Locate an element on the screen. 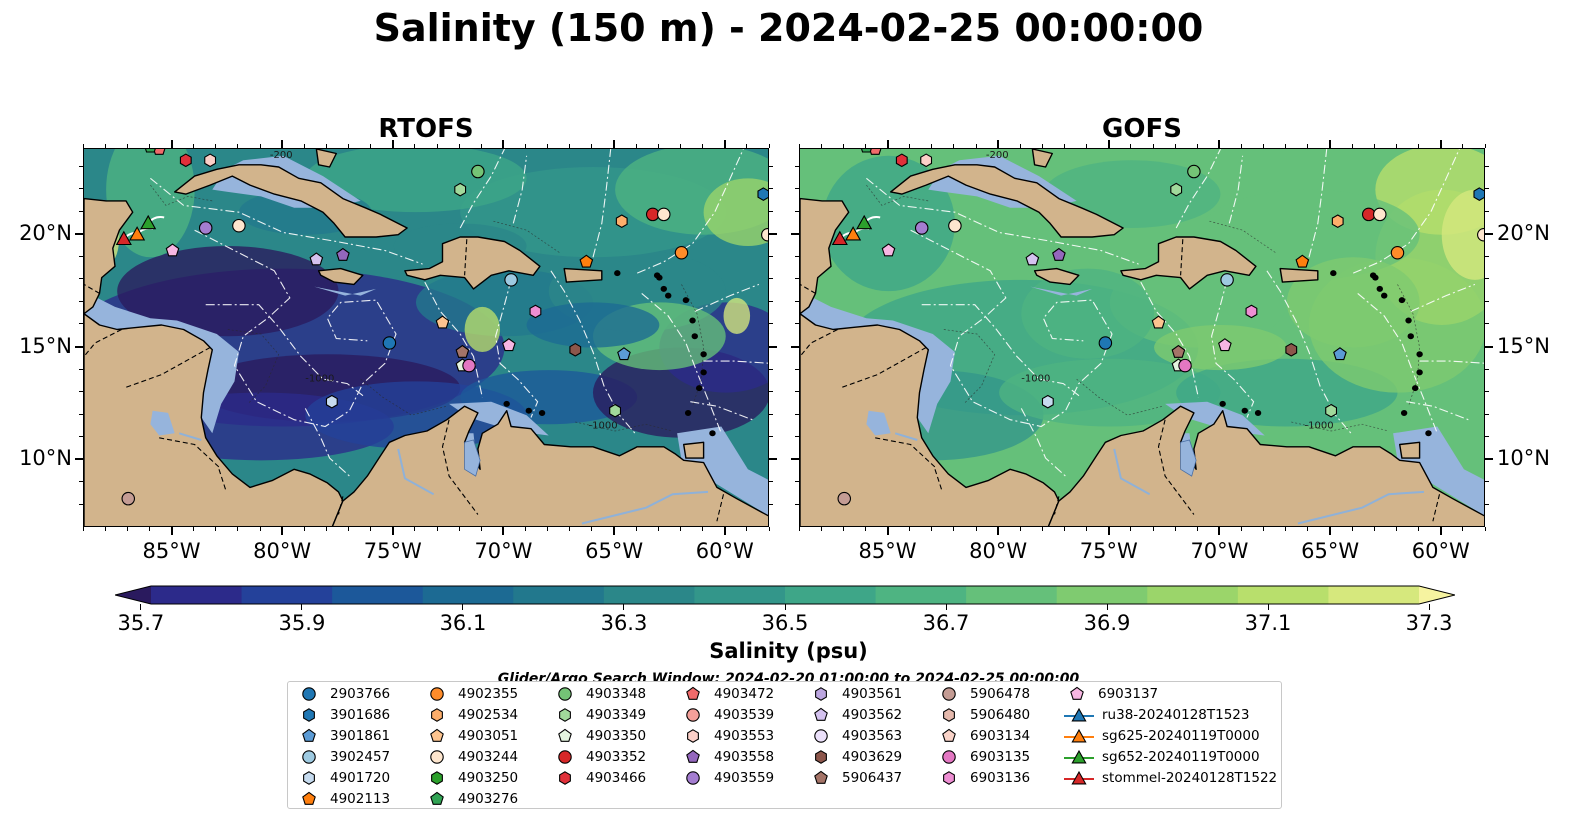 Image resolution: width=1577 pixels, height=827 pixels. legend-item-label: 4902355 is located at coordinates (488, 693).